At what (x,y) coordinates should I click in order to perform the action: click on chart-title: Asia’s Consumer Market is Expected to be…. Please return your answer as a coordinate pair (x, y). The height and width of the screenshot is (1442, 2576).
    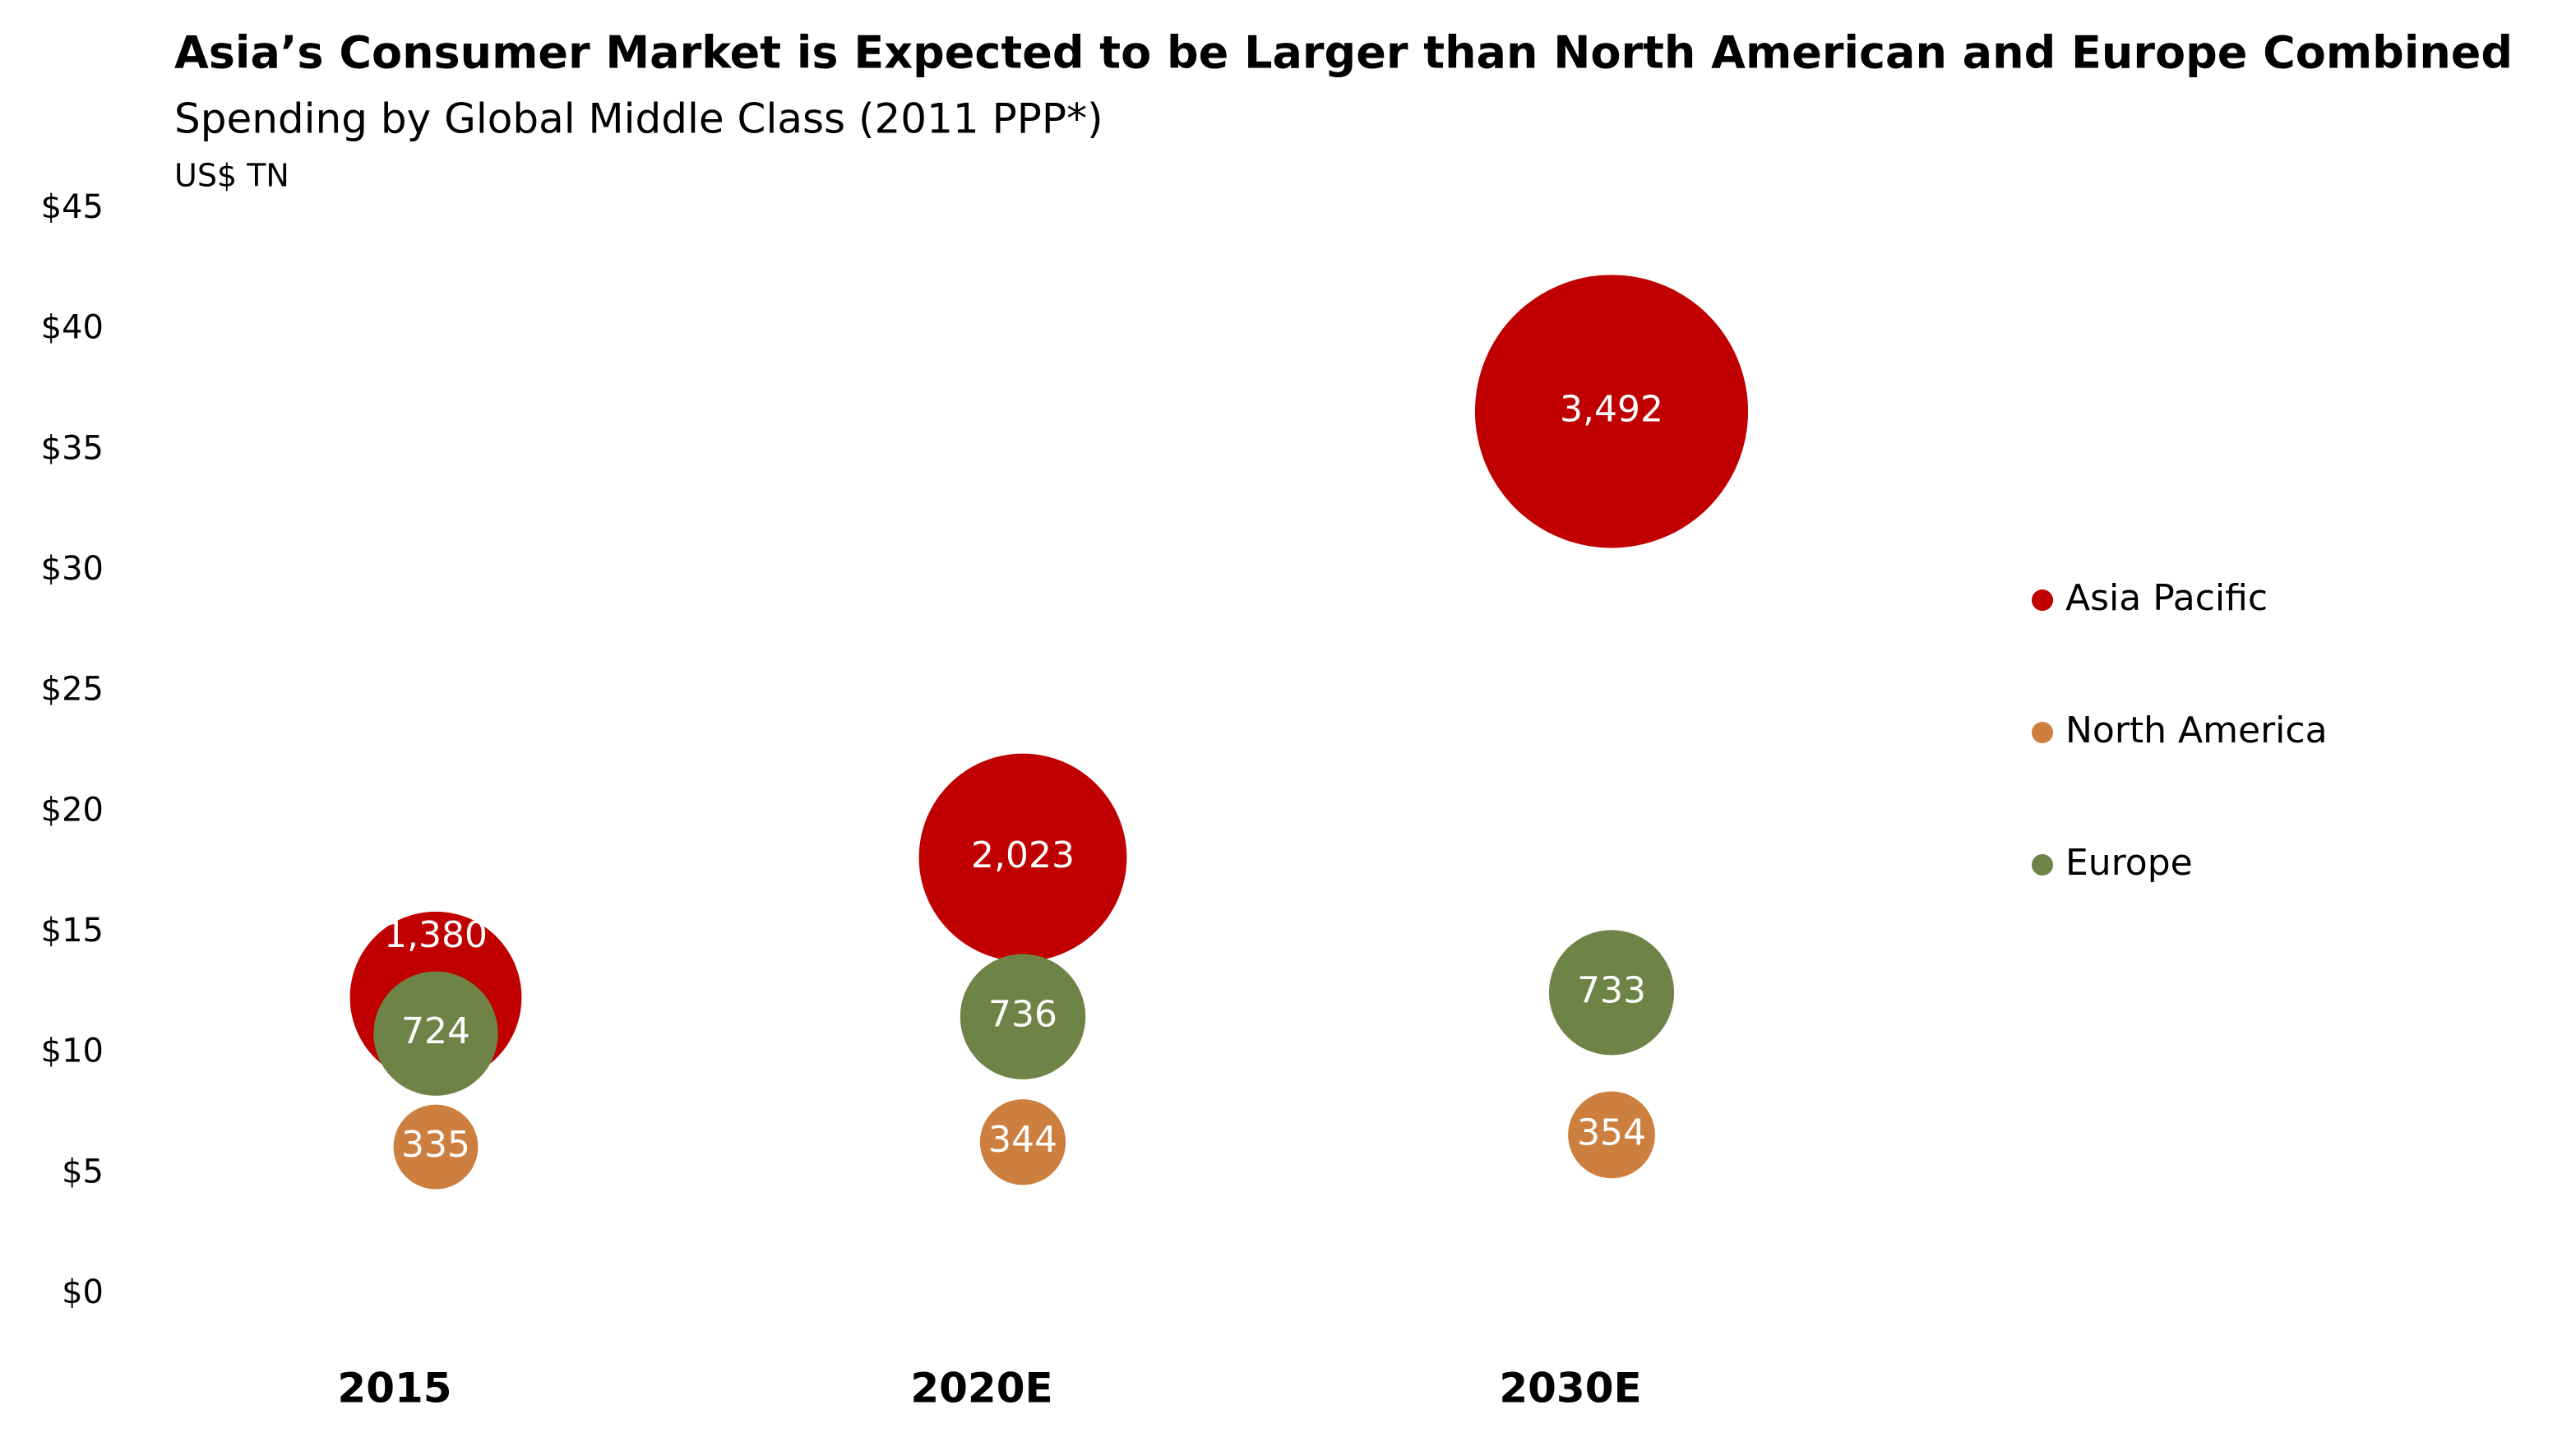
    Looking at the image, I should click on (1343, 53).